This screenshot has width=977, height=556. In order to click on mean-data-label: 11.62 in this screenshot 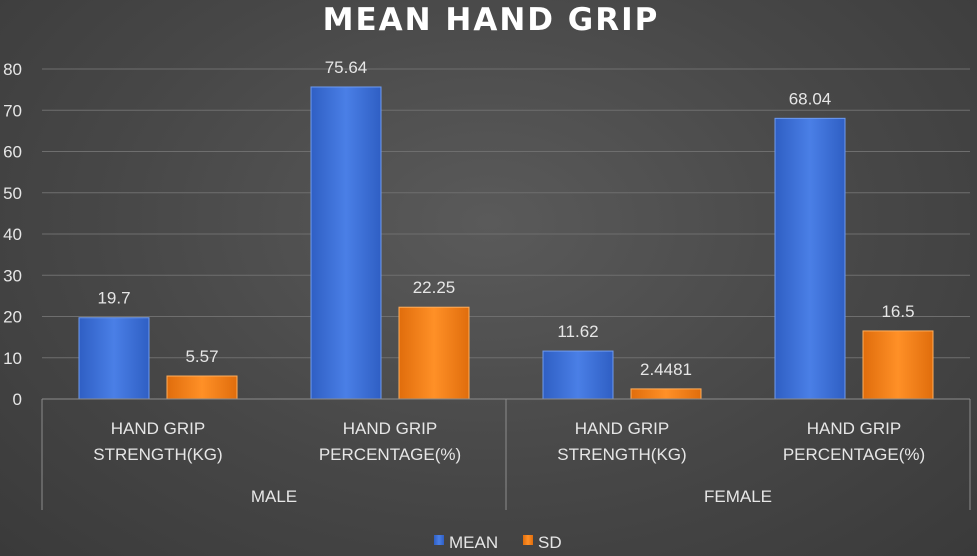, I will do `click(577, 331)`.